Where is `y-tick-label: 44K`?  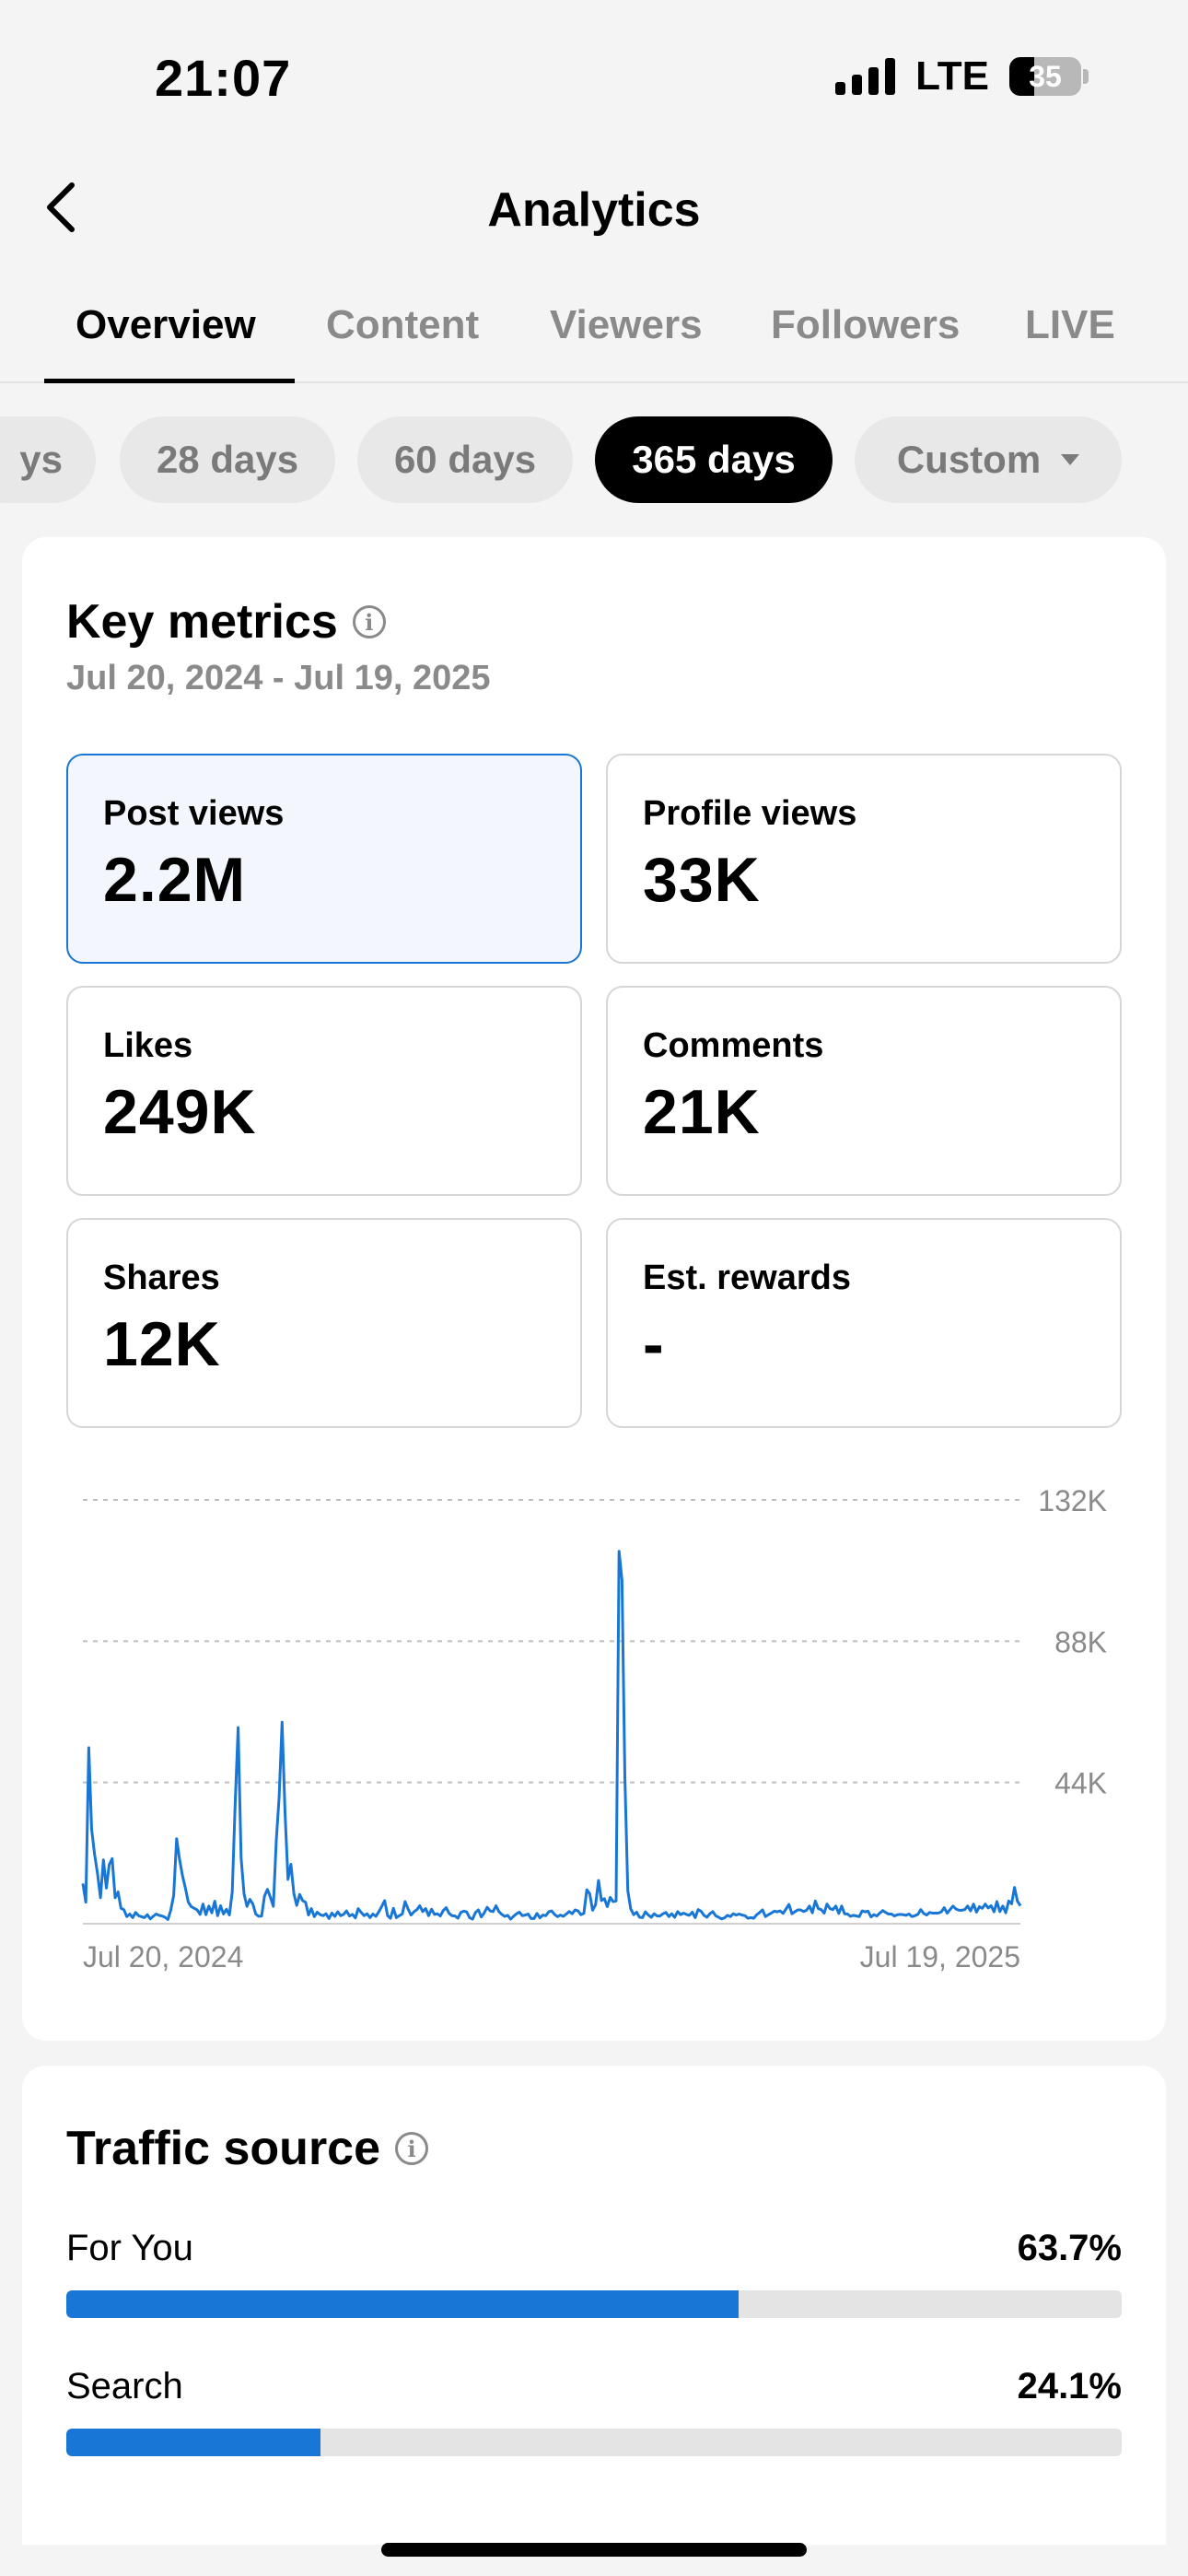 y-tick-label: 44K is located at coordinates (1080, 1783).